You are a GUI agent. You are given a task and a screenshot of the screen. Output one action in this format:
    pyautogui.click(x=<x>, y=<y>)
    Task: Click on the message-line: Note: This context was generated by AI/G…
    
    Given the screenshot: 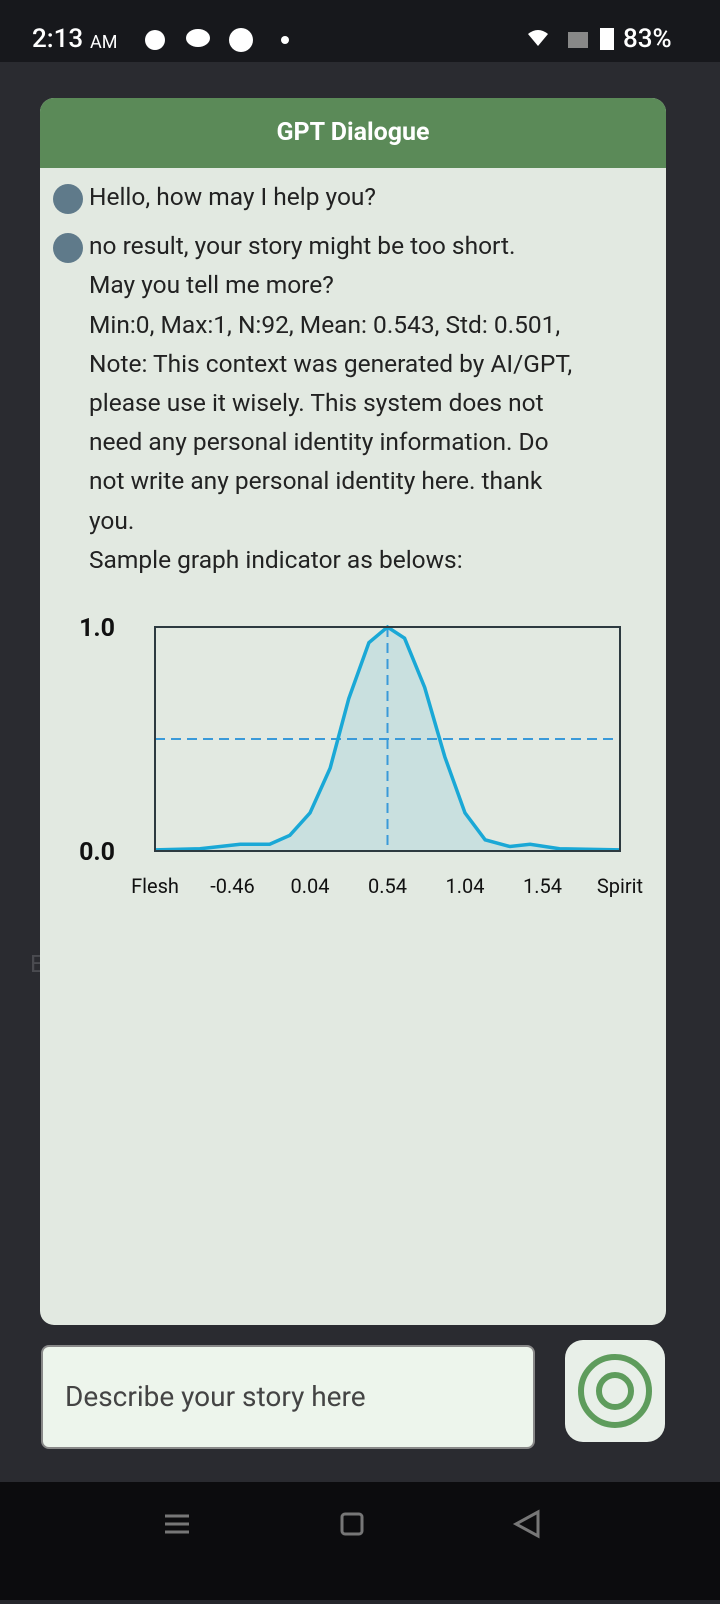 What is the action you would take?
    pyautogui.click(x=331, y=363)
    